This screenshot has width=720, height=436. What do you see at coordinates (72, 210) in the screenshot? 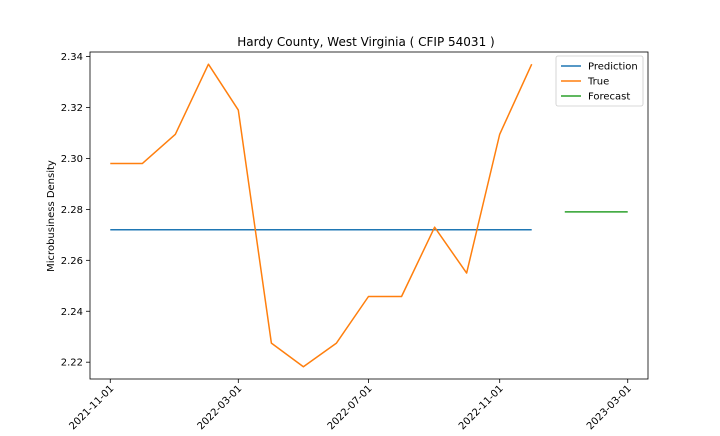
I see `y-tick-label: 2.28` at bounding box center [72, 210].